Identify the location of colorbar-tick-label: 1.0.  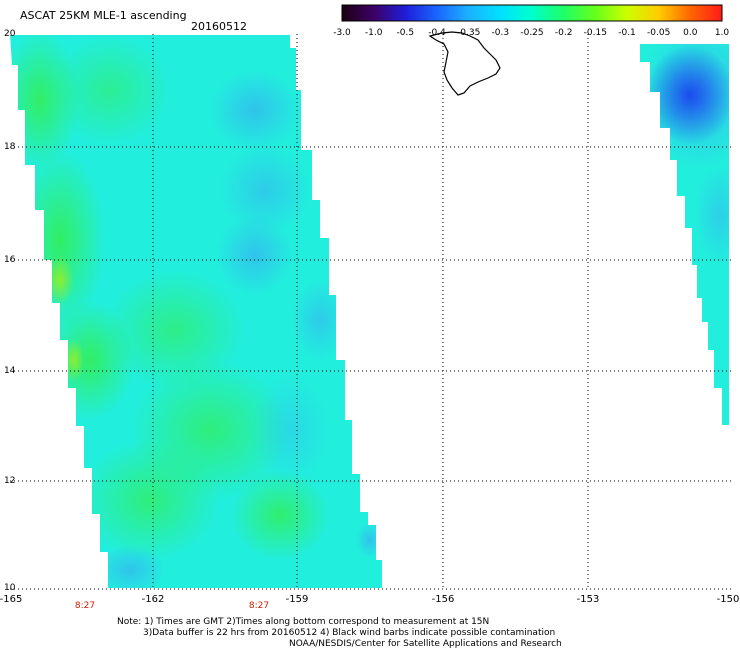
(722, 33).